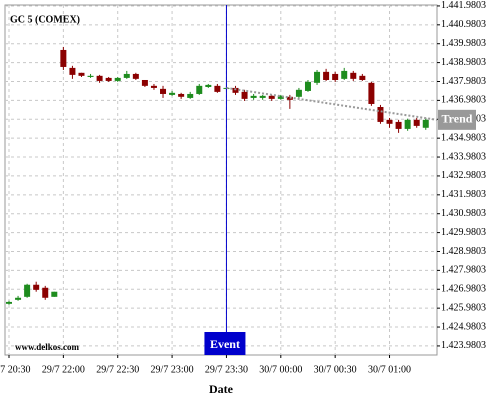 This screenshot has height=400, width=500. I want to click on y-tick-label: 1.432.9803, so click(463, 175).